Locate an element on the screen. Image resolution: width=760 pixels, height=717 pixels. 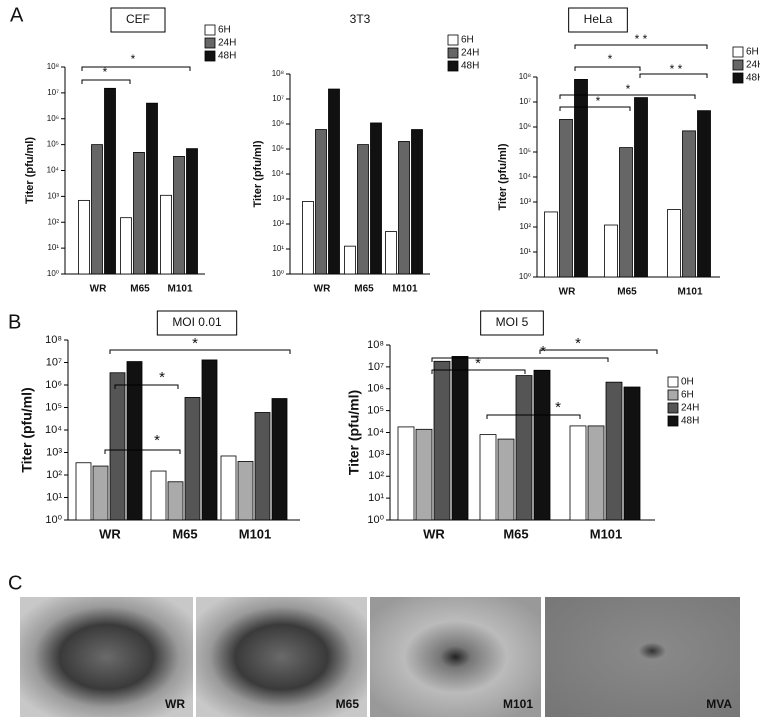
chart-title: CEF is located at coordinates (138, 19).